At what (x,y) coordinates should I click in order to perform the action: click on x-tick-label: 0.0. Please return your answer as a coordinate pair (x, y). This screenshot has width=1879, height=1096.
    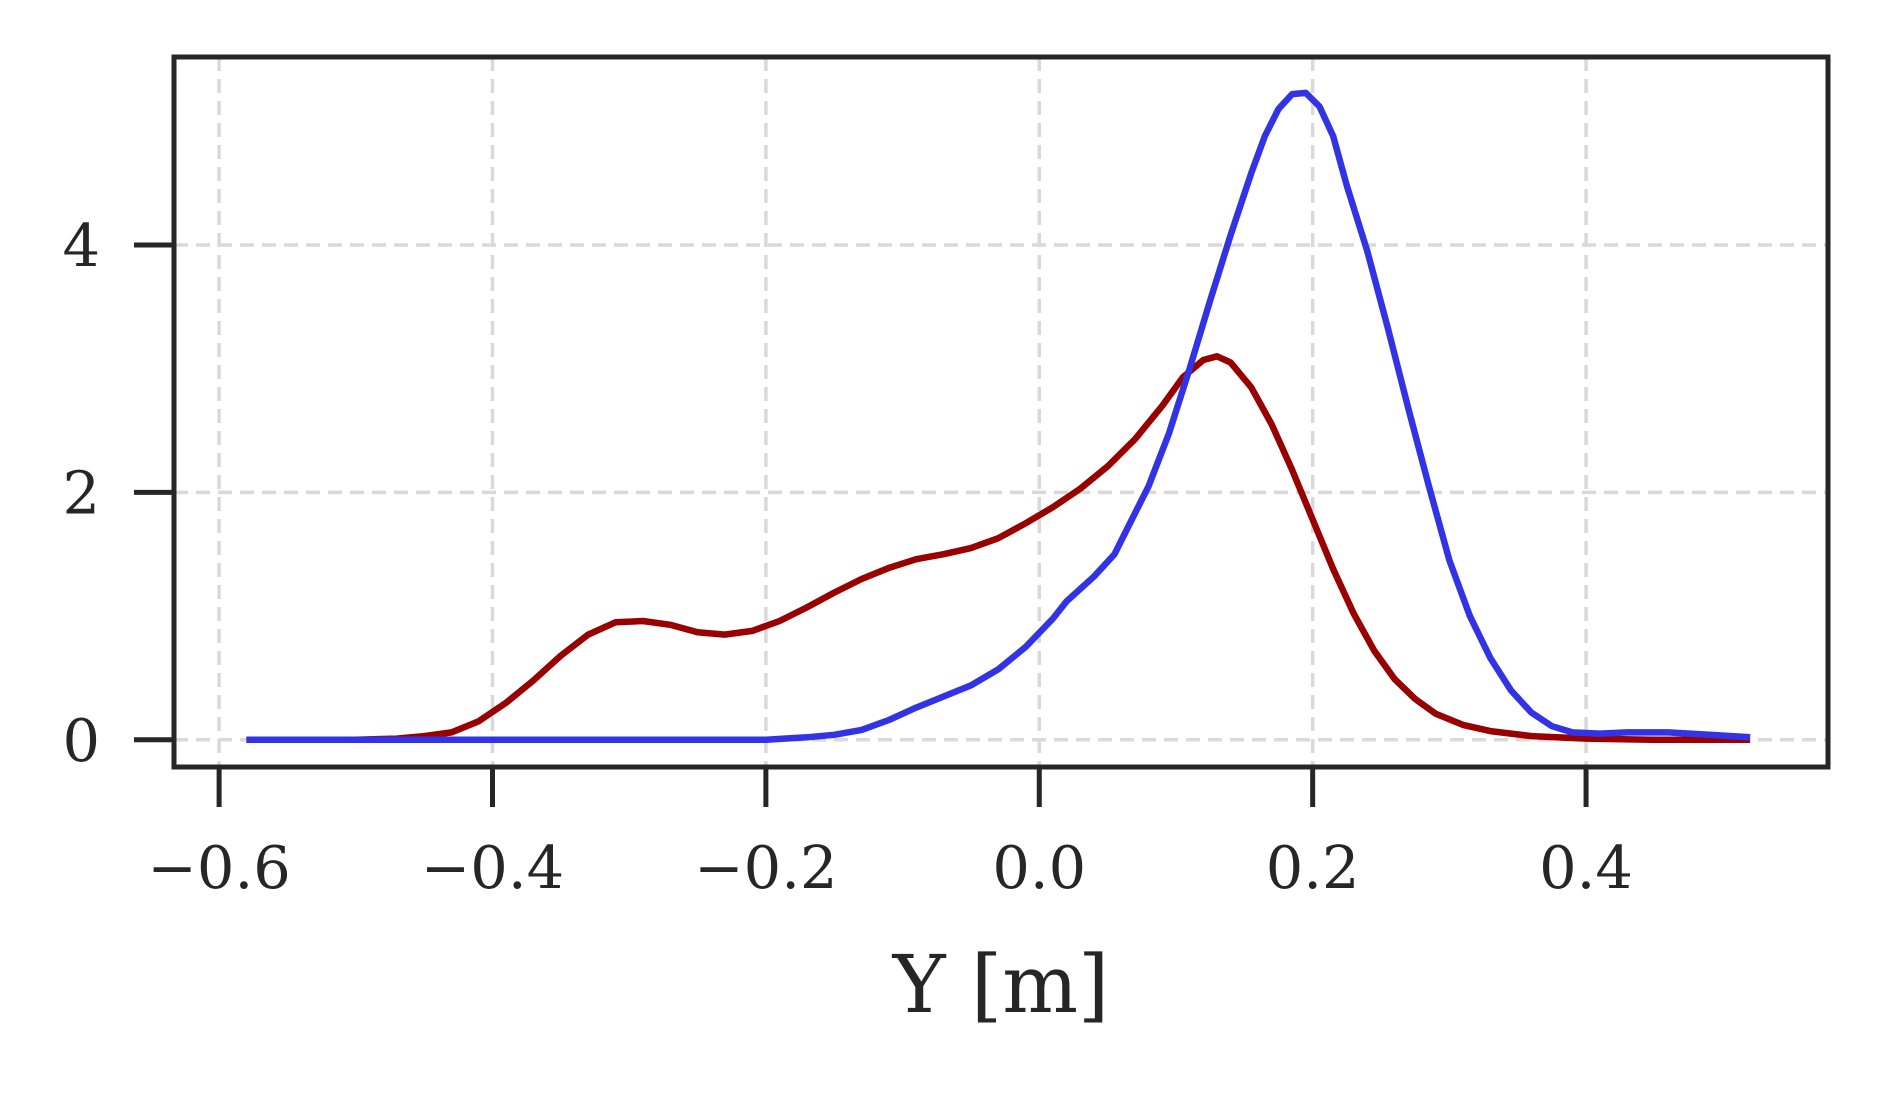
    Looking at the image, I should click on (1039, 867).